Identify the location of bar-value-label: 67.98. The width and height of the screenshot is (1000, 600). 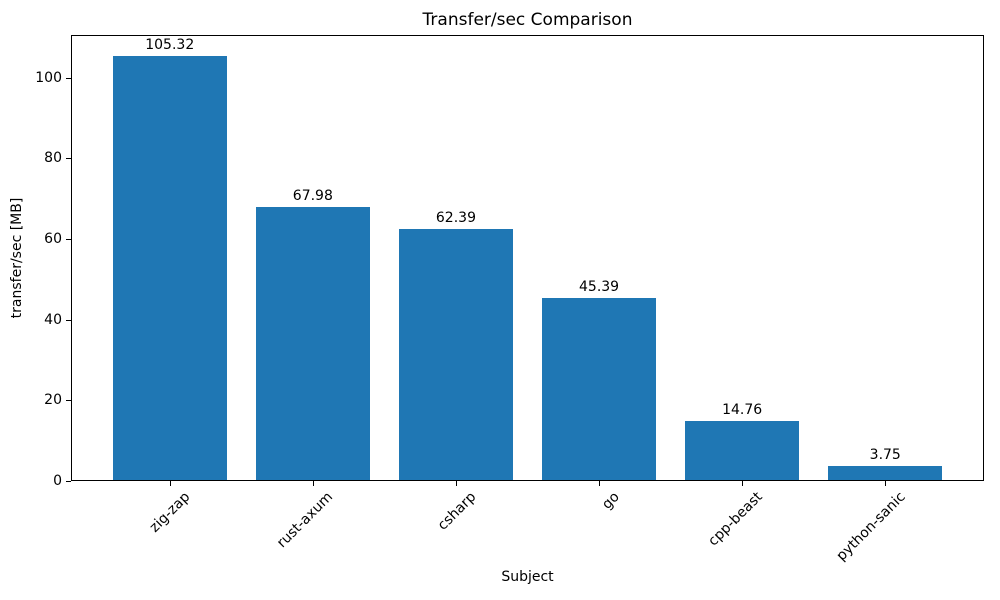
(312, 195).